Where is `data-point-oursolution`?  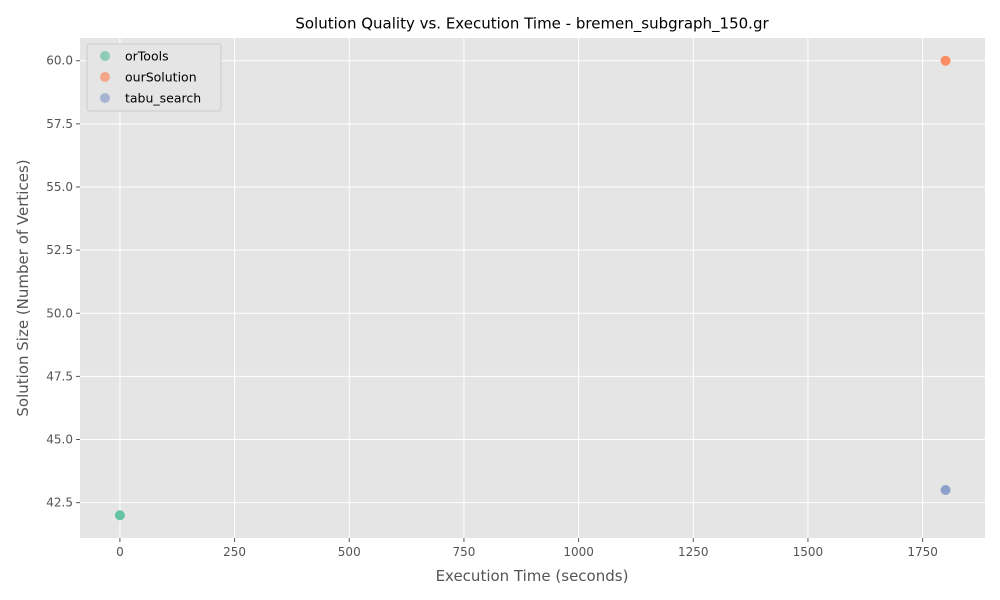 data-point-oursolution is located at coordinates (945, 60).